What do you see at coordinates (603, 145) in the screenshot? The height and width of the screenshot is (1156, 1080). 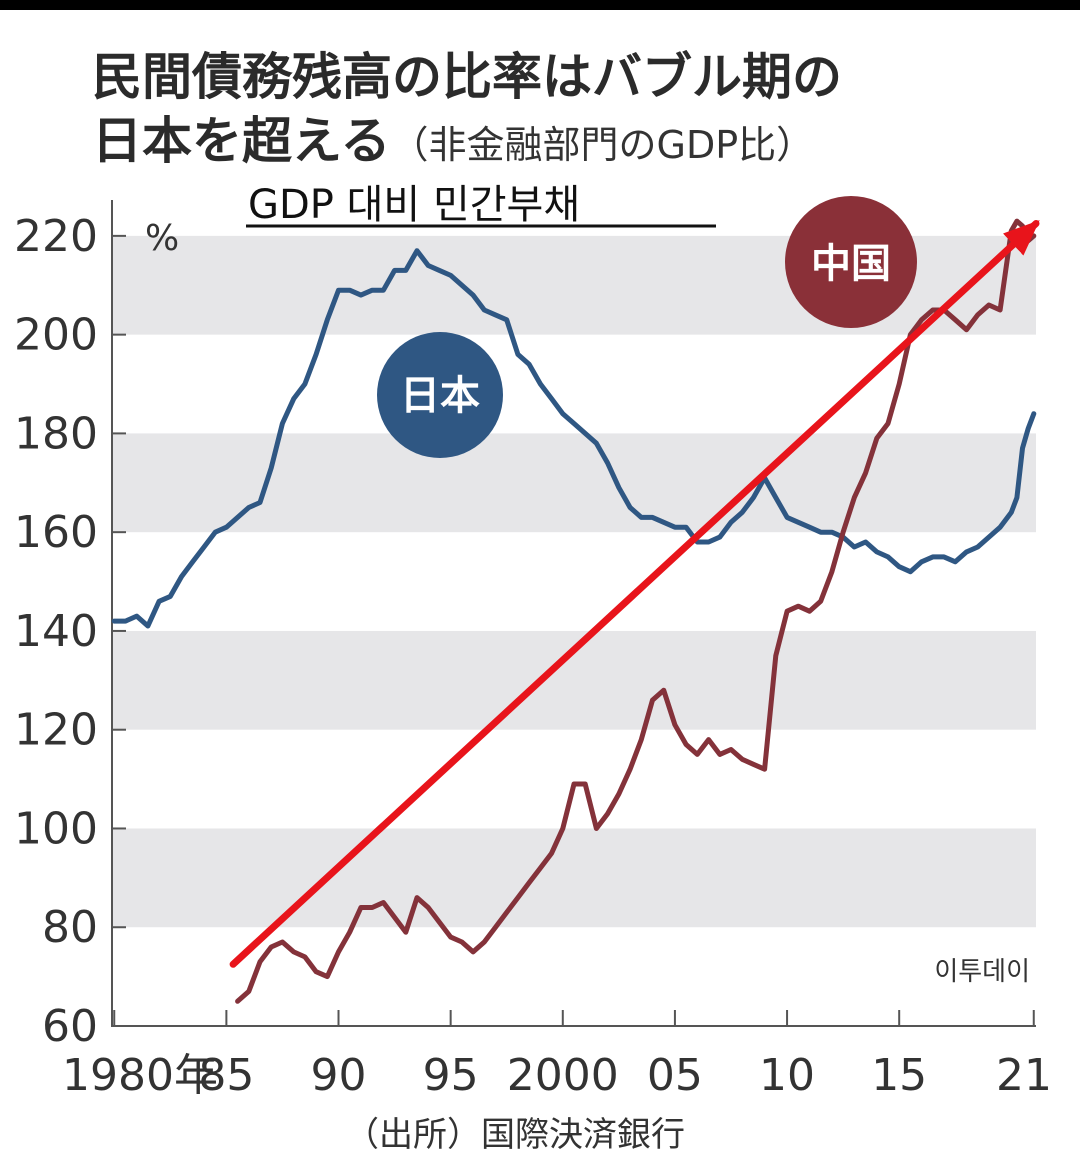 I see `title-note: （非金融部門のGDP比）` at bounding box center [603, 145].